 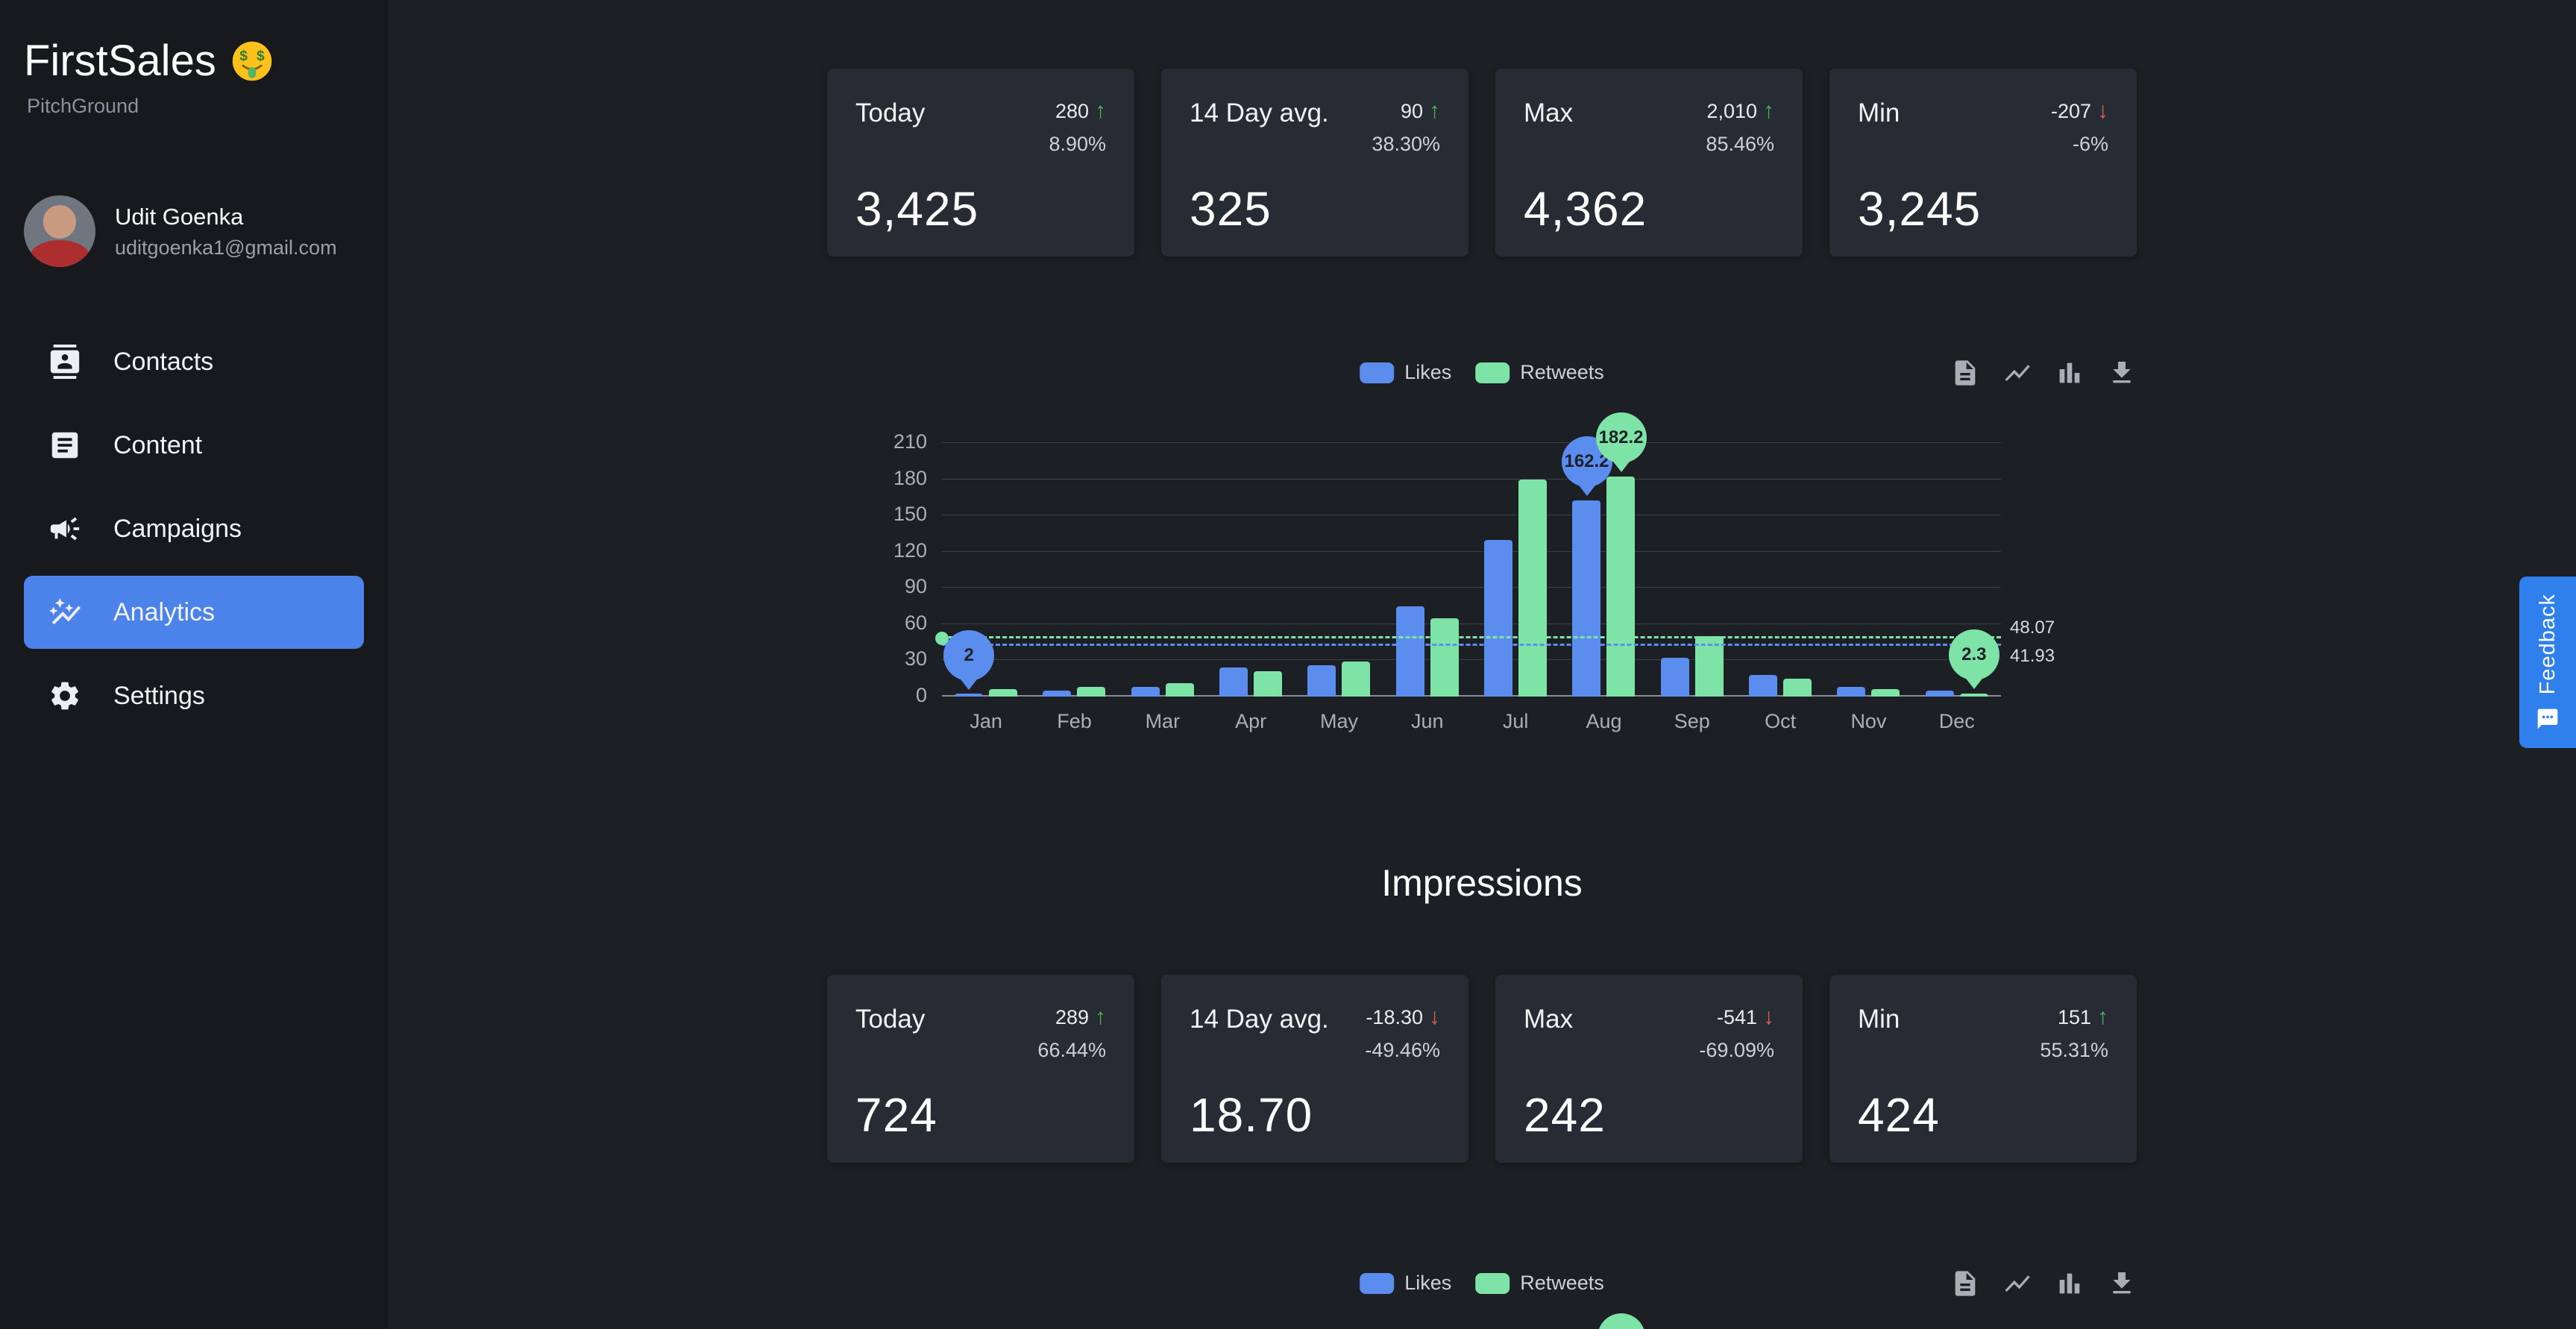 What do you see at coordinates (65, 362) in the screenshot?
I see `contacts-icon` at bounding box center [65, 362].